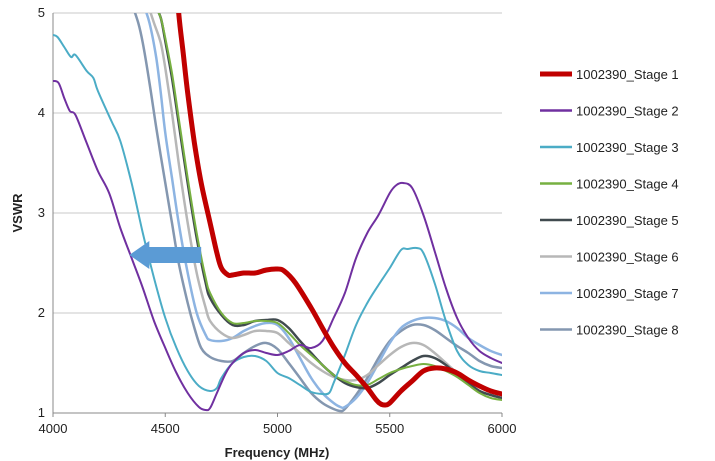 The width and height of the screenshot is (715, 461). What do you see at coordinates (627, 293) in the screenshot?
I see `legend-label: 1002390_Stage 7` at bounding box center [627, 293].